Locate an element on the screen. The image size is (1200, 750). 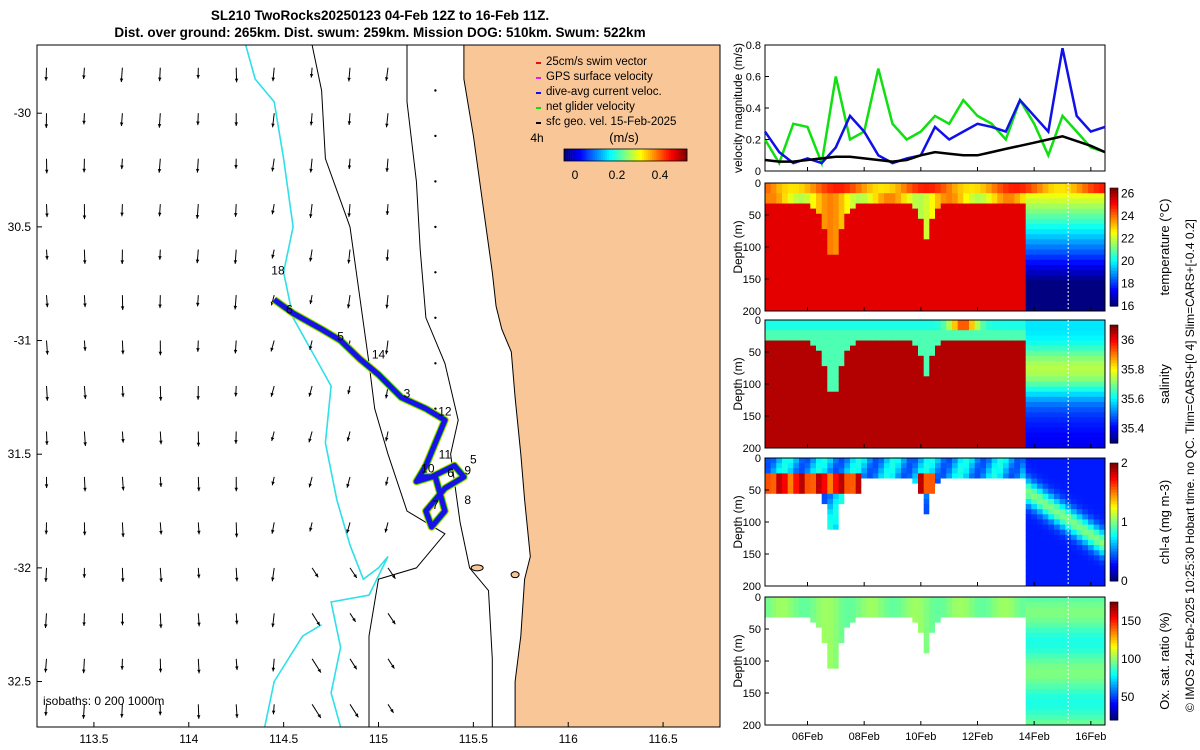
heatmap-colorbar-cell is located at coordinates (1114, 338).